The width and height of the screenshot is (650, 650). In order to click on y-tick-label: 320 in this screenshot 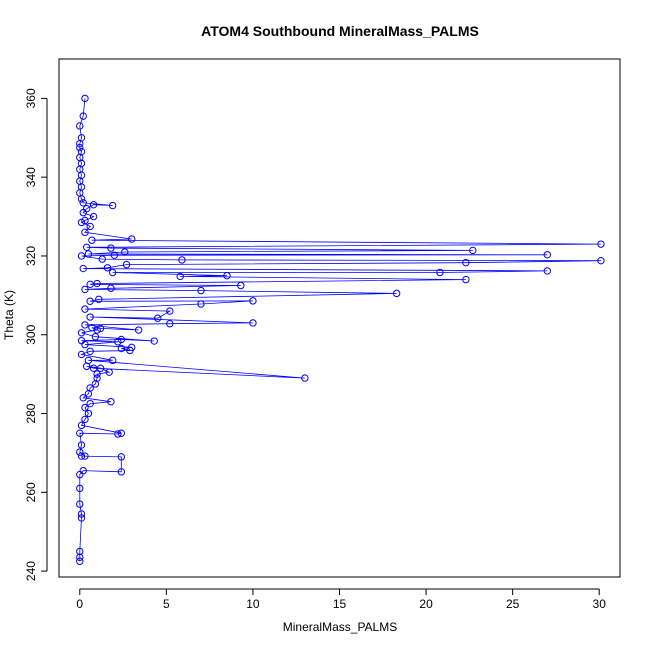, I will do `click(31, 256)`.